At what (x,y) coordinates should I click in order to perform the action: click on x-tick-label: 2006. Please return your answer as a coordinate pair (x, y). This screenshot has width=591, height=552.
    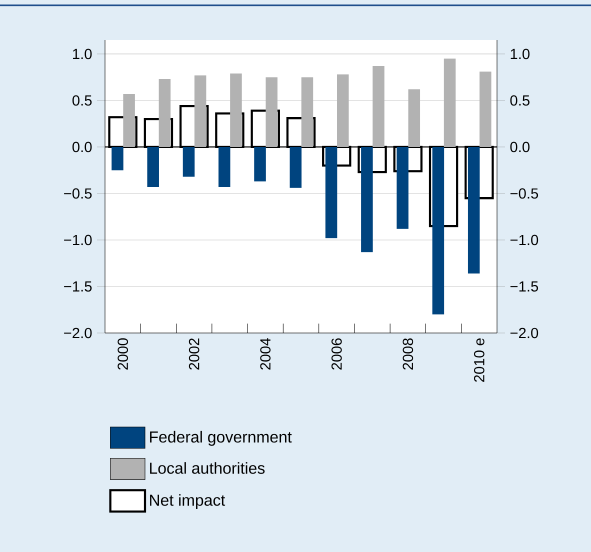
    Looking at the image, I should click on (336, 354).